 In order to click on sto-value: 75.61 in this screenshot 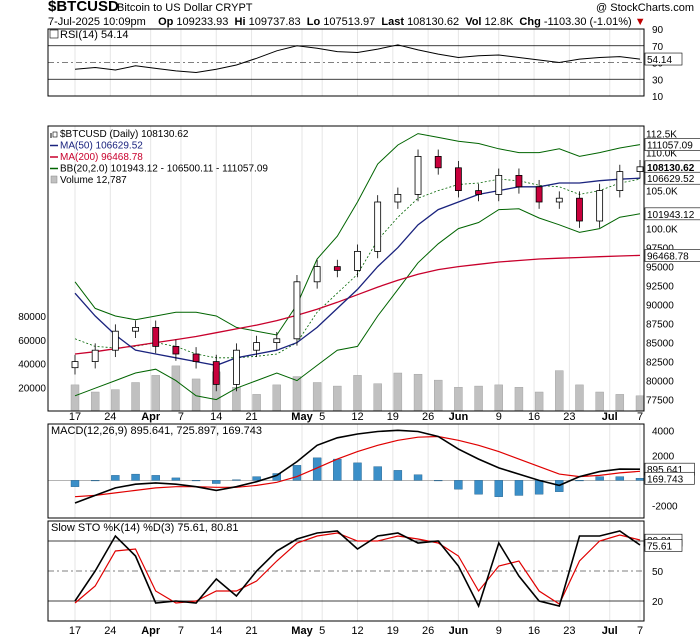, I will do `click(659, 546)`.